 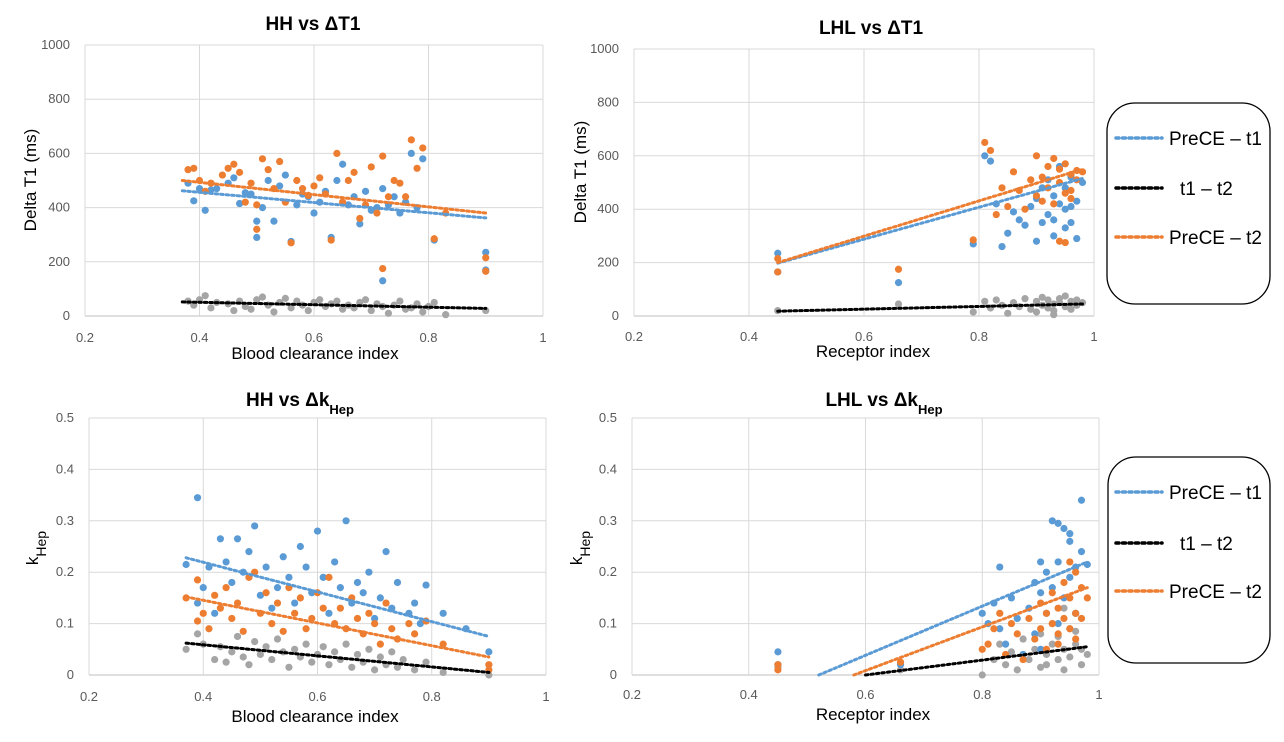 What do you see at coordinates (871, 28) in the screenshot?
I see `chart-title: LHL vs ΔT1` at bounding box center [871, 28].